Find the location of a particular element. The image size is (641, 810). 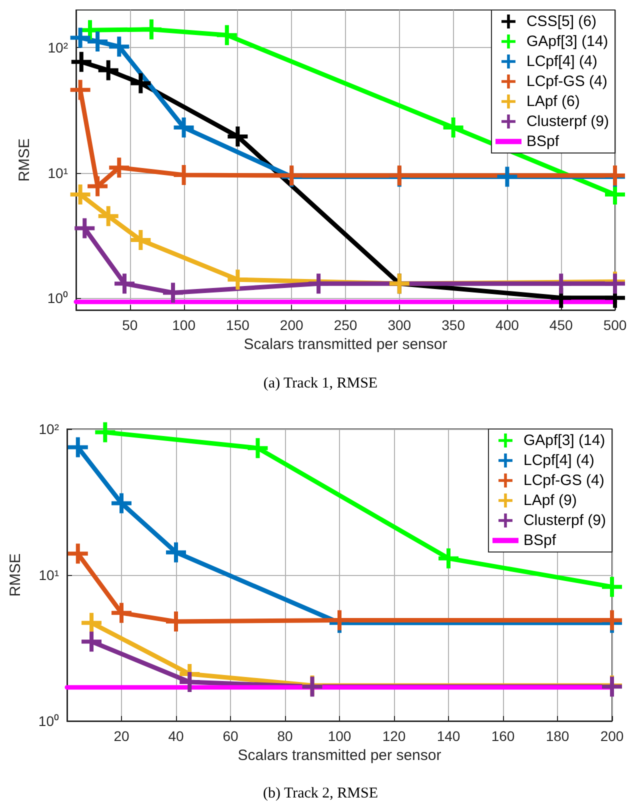

x-tick-label: 300 is located at coordinates (400, 325).